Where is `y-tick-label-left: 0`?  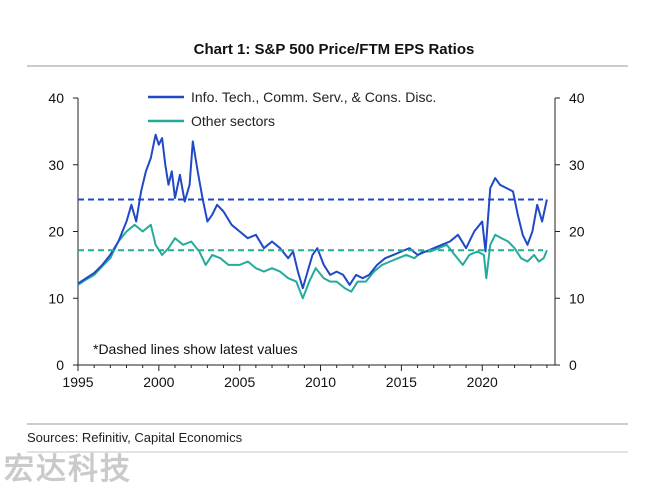 y-tick-label-left: 0 is located at coordinates (60, 365).